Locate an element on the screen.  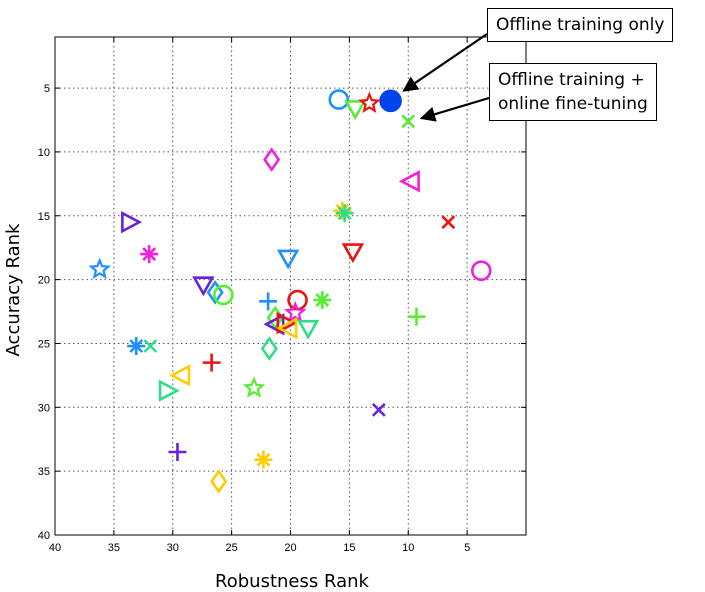
x-tick-label: 35 is located at coordinates (114, 548).